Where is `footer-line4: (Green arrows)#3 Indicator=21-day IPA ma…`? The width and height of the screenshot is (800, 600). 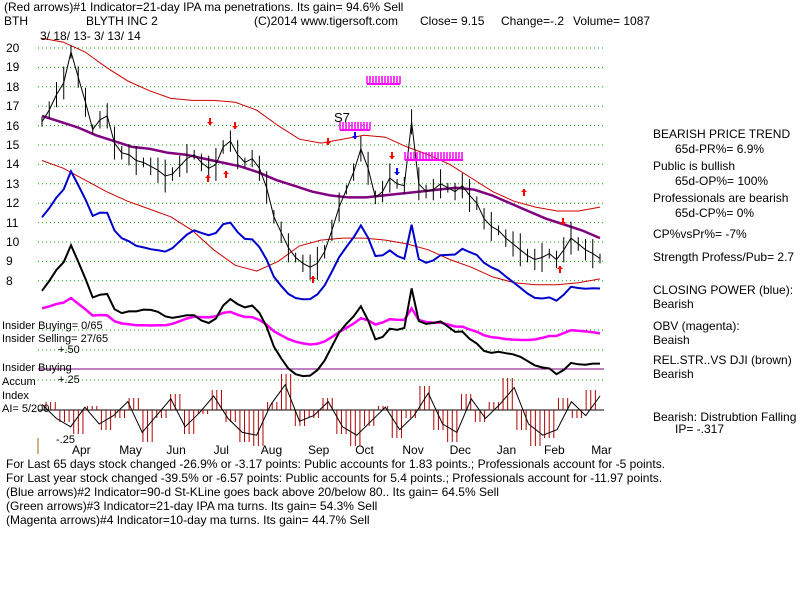
footer-line4: (Green arrows)#3 Indicator=21-day IPA ma… is located at coordinates (192, 506).